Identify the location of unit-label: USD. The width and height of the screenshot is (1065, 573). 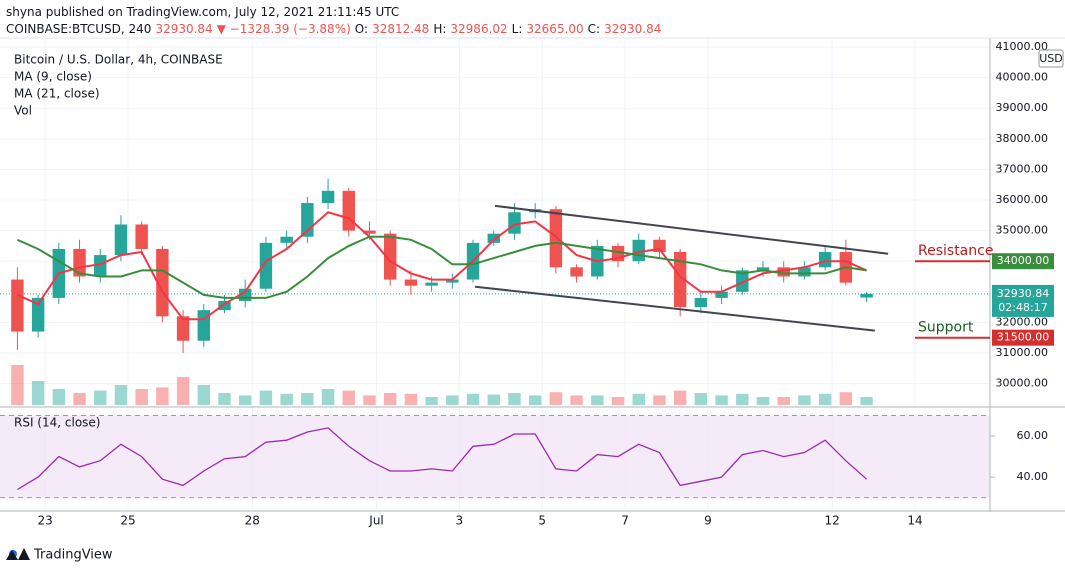
(1051, 58).